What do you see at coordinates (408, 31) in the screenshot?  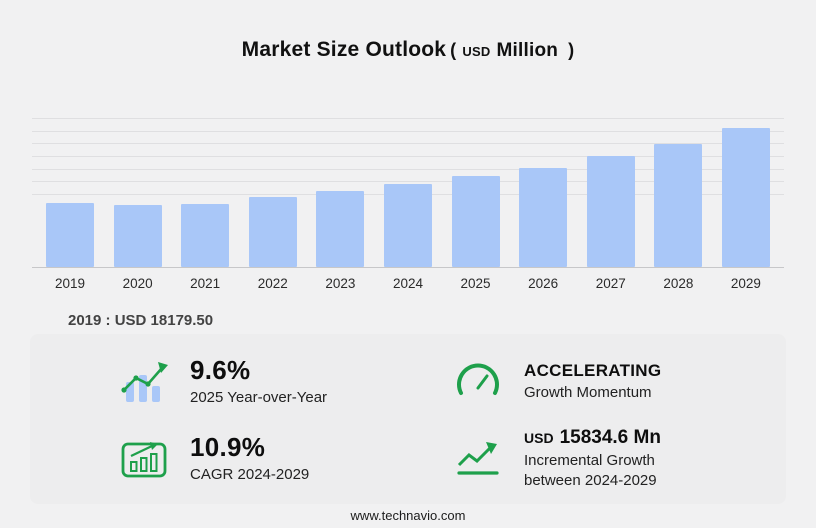 I see `page-title: Market Size Outlook( USD Million )` at bounding box center [408, 31].